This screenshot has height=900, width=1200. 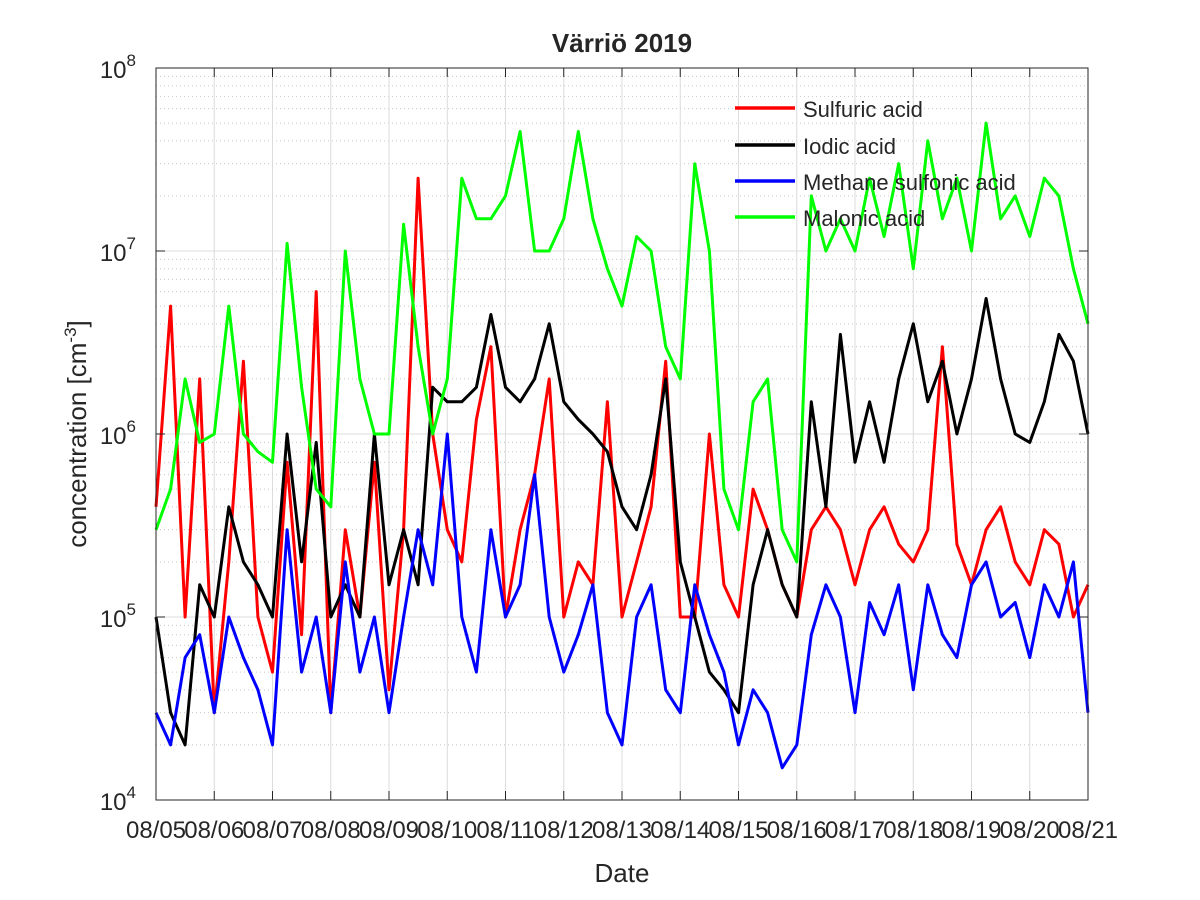 I want to click on legend-item-methane-sulfonic-acid: Methane sulfonic acid, so click(x=875, y=182).